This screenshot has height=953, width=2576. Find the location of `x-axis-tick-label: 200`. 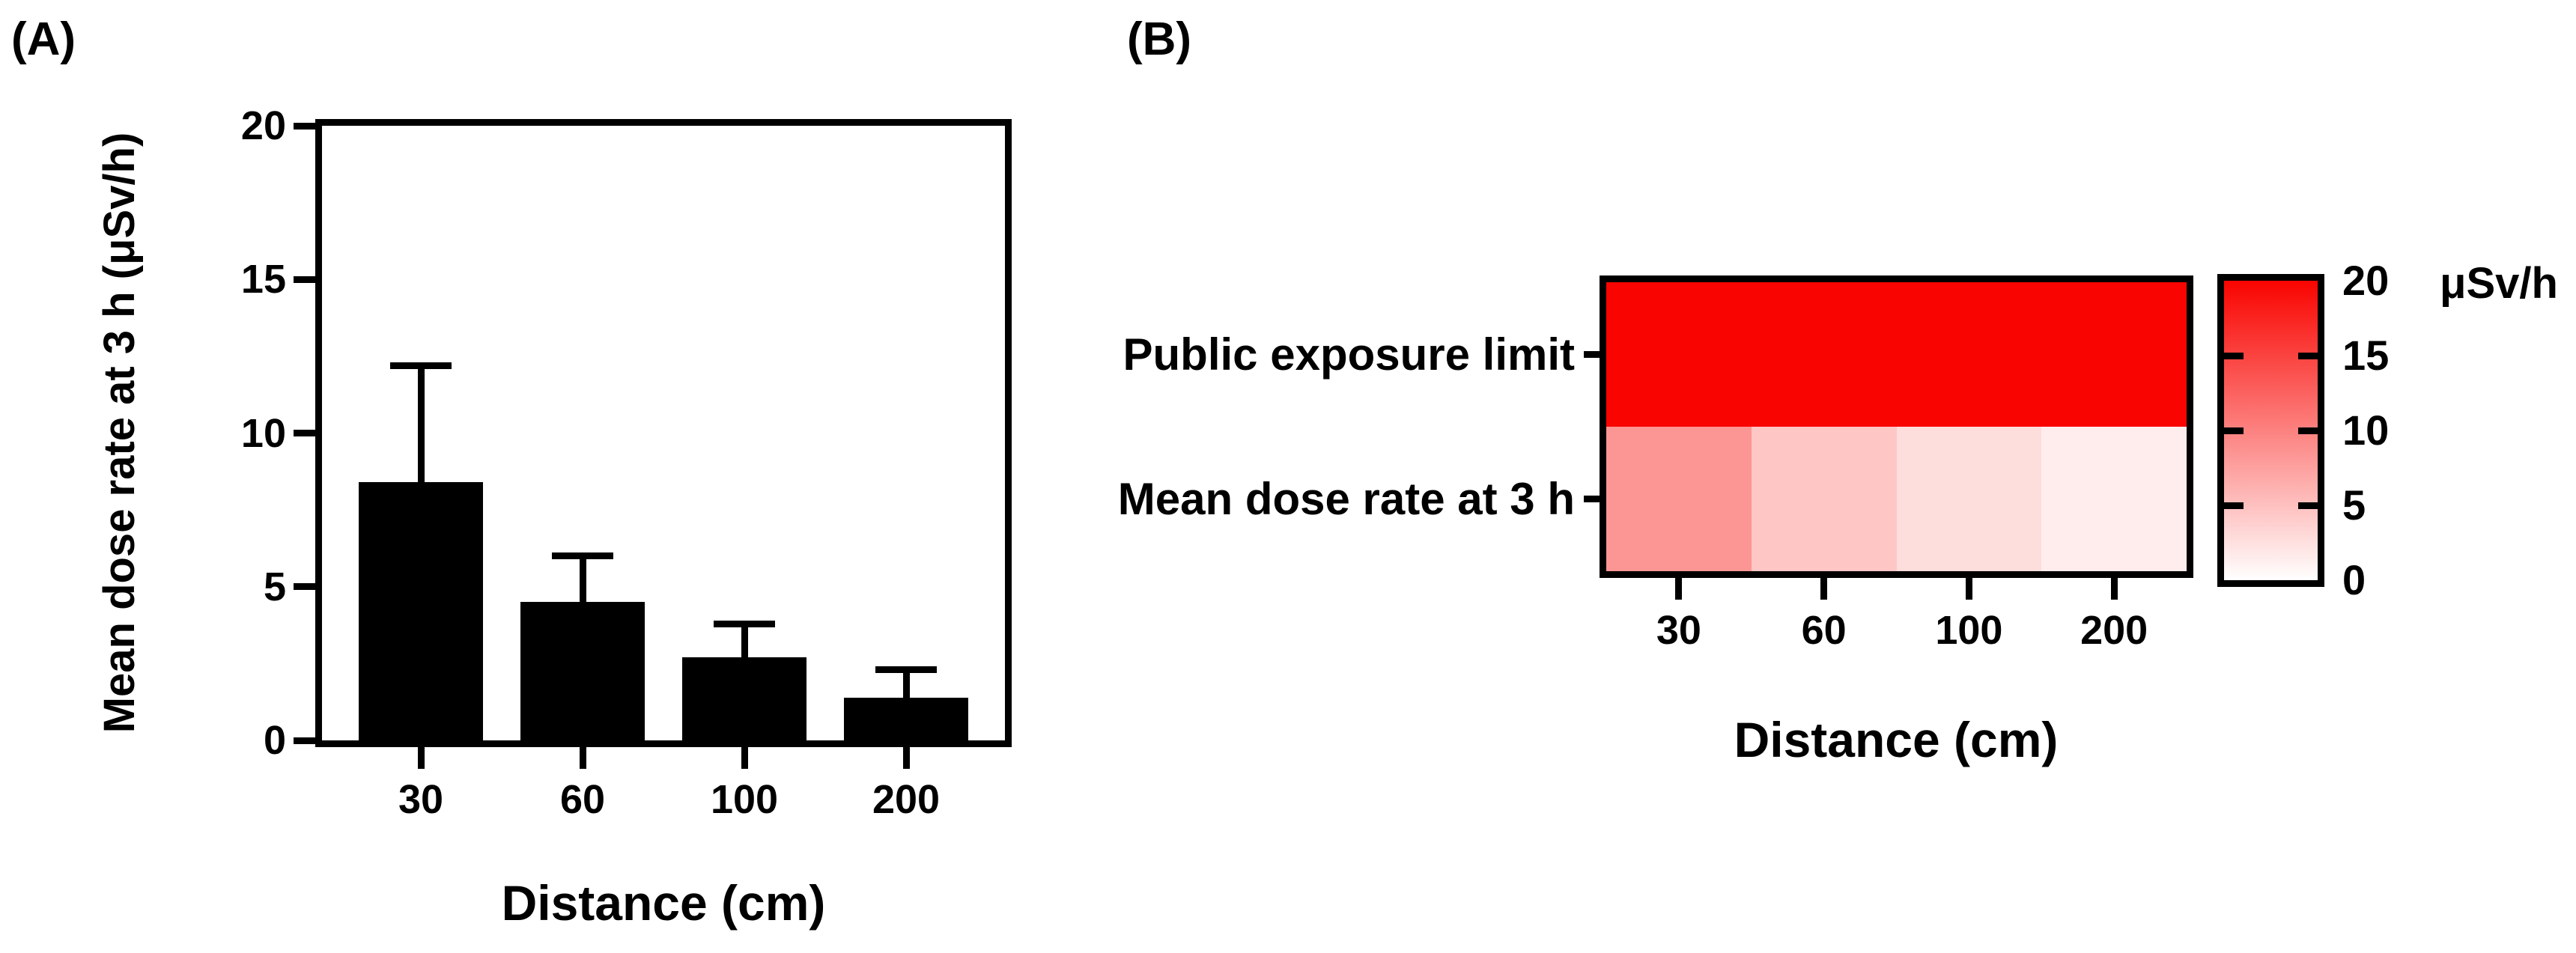

x-axis-tick-label: 200 is located at coordinates (906, 799).